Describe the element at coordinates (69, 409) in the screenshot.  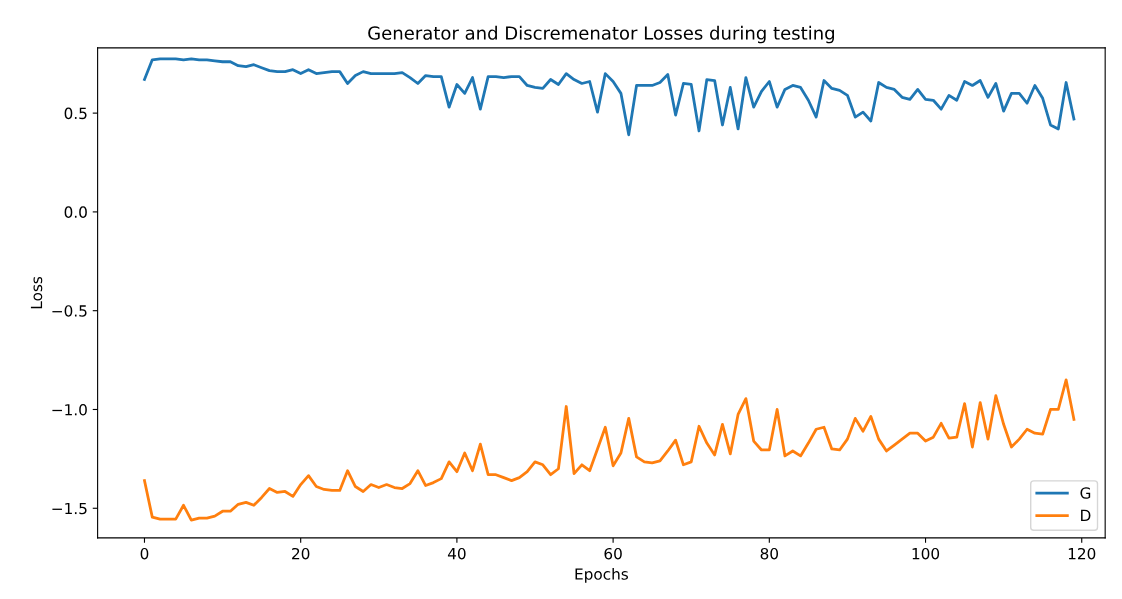
I see `y-tick-label: −1.0` at that location.